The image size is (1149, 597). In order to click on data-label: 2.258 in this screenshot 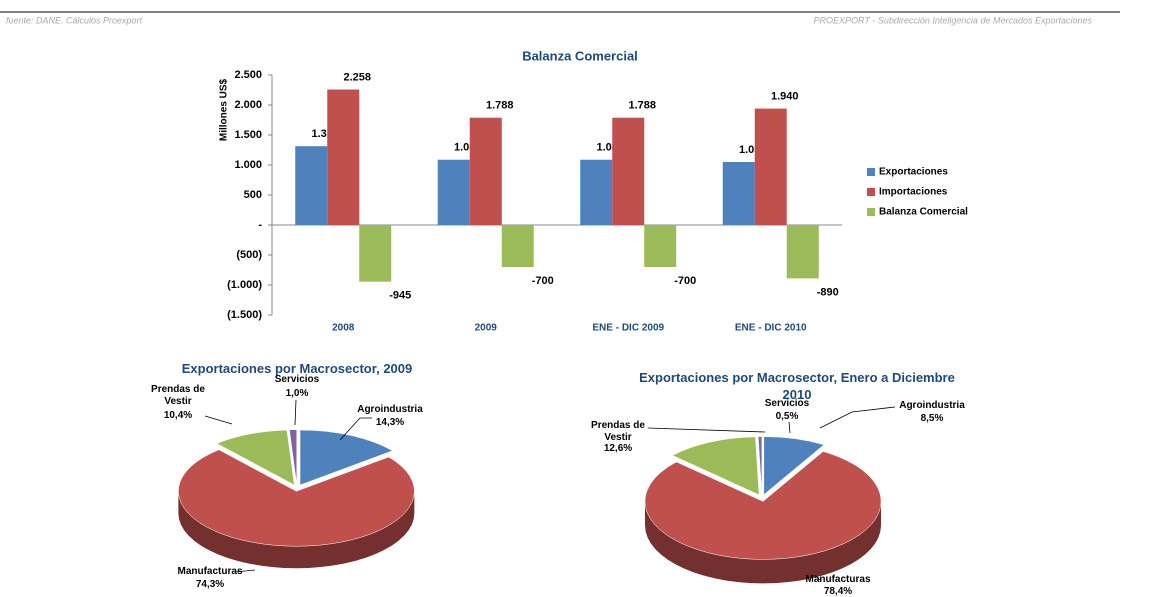, I will do `click(357, 77)`.